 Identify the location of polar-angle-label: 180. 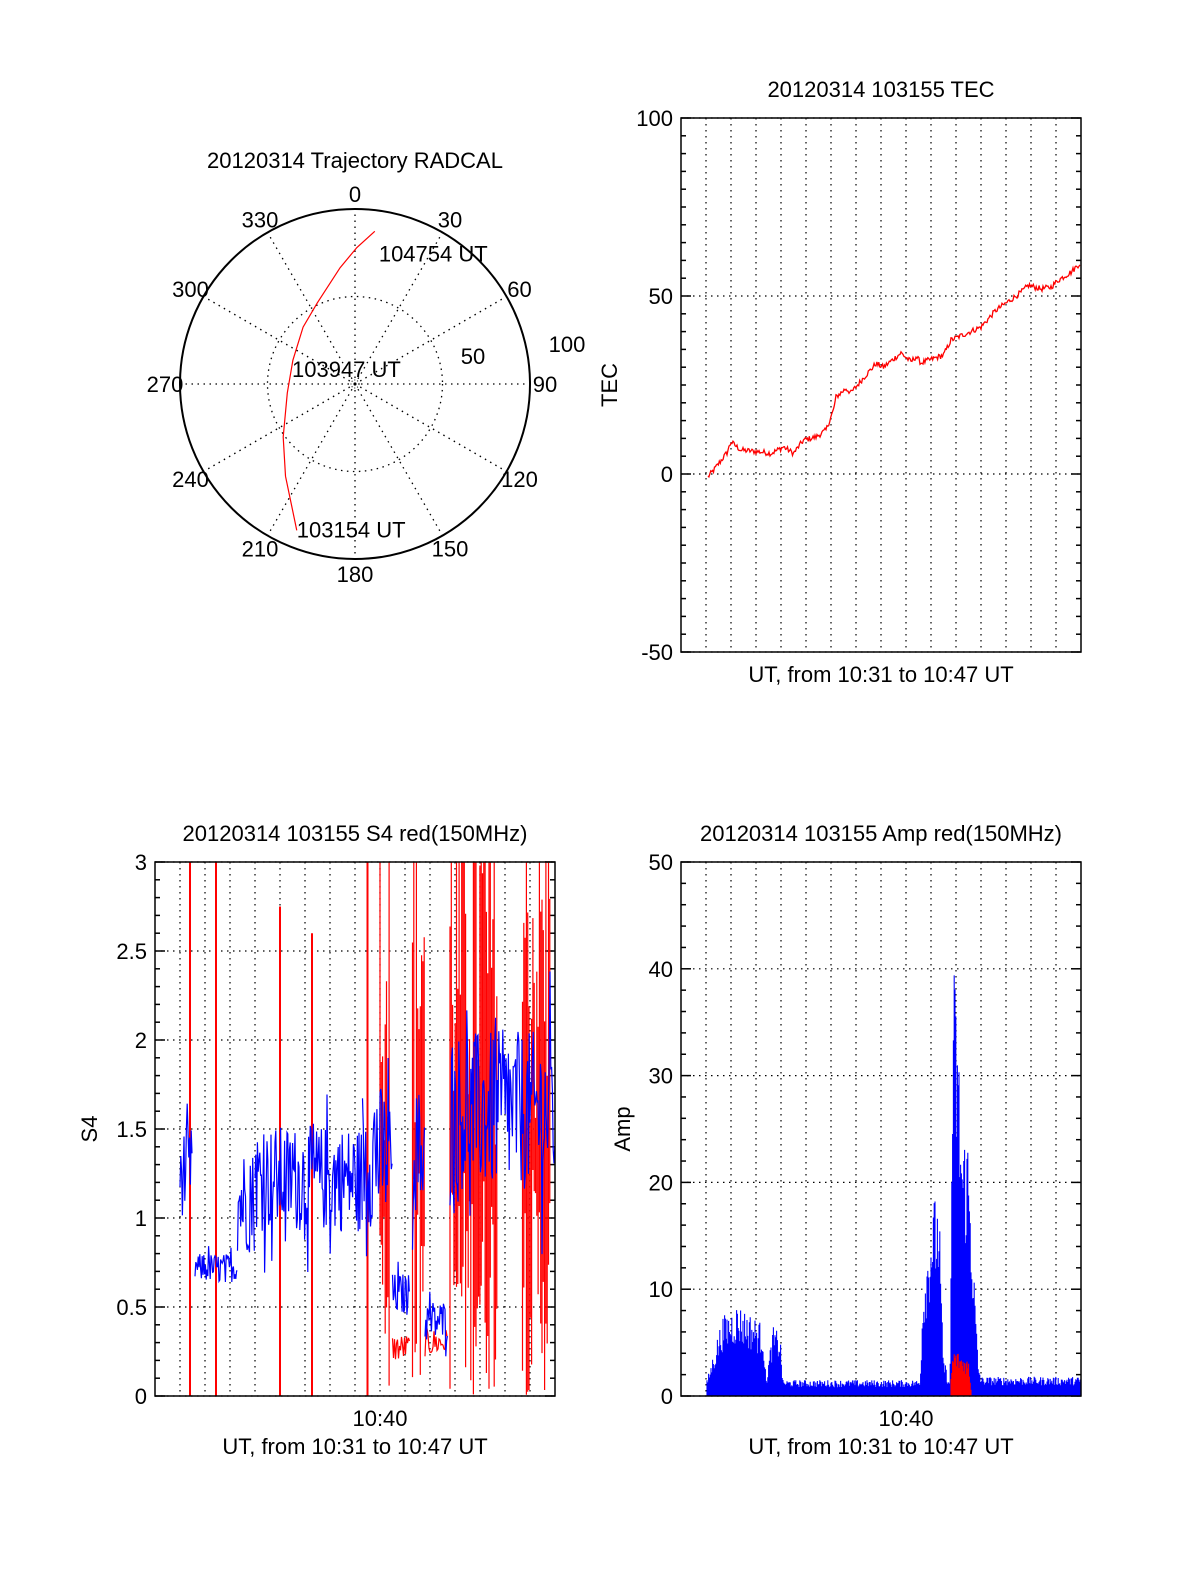
(355, 574).